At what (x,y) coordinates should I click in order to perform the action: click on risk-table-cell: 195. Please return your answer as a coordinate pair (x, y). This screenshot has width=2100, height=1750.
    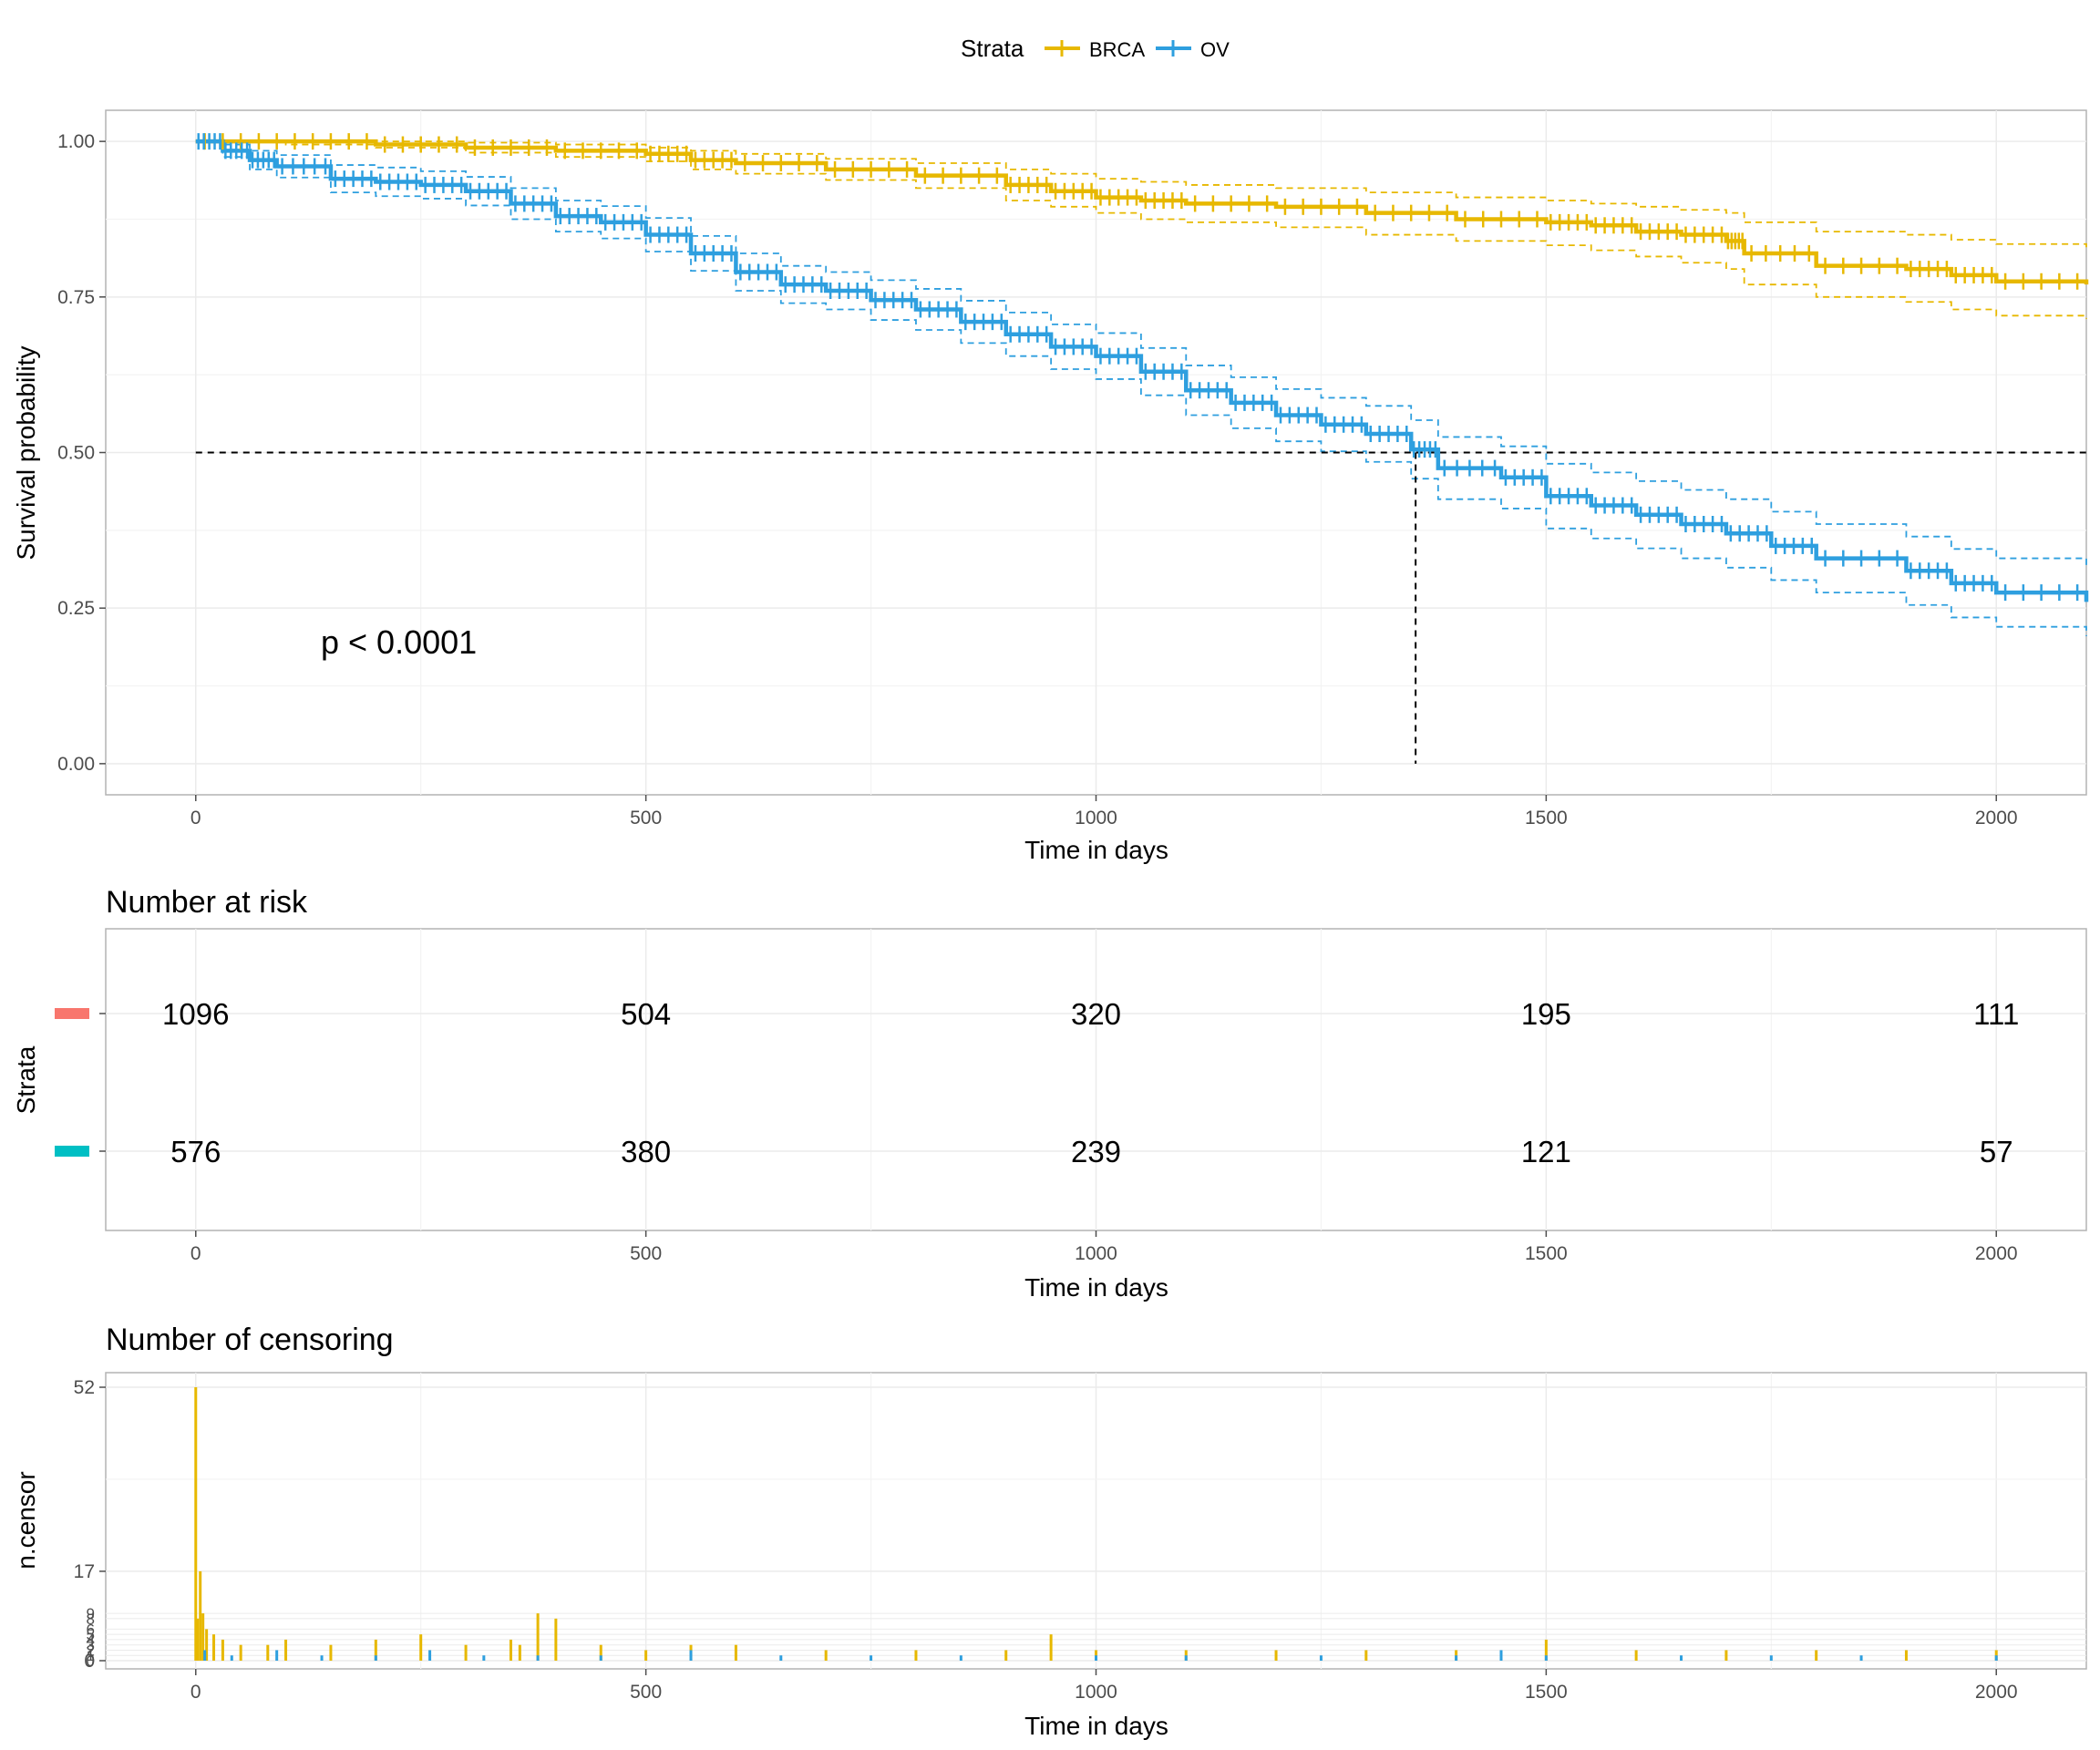
    Looking at the image, I should click on (1546, 1014).